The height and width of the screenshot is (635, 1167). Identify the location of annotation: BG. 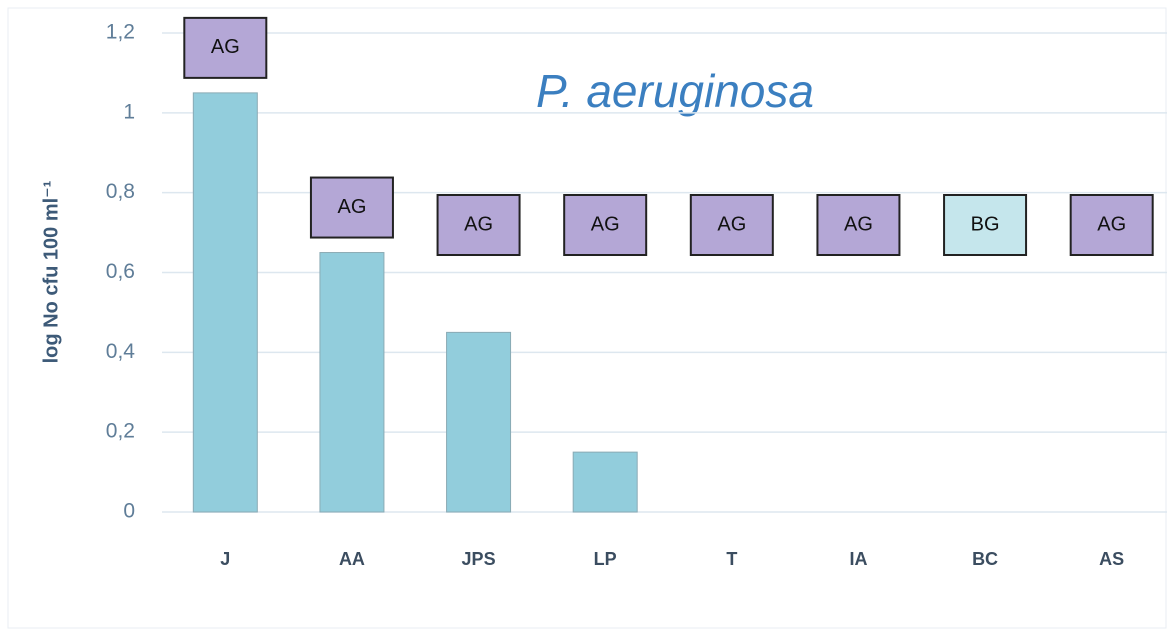
(985, 224).